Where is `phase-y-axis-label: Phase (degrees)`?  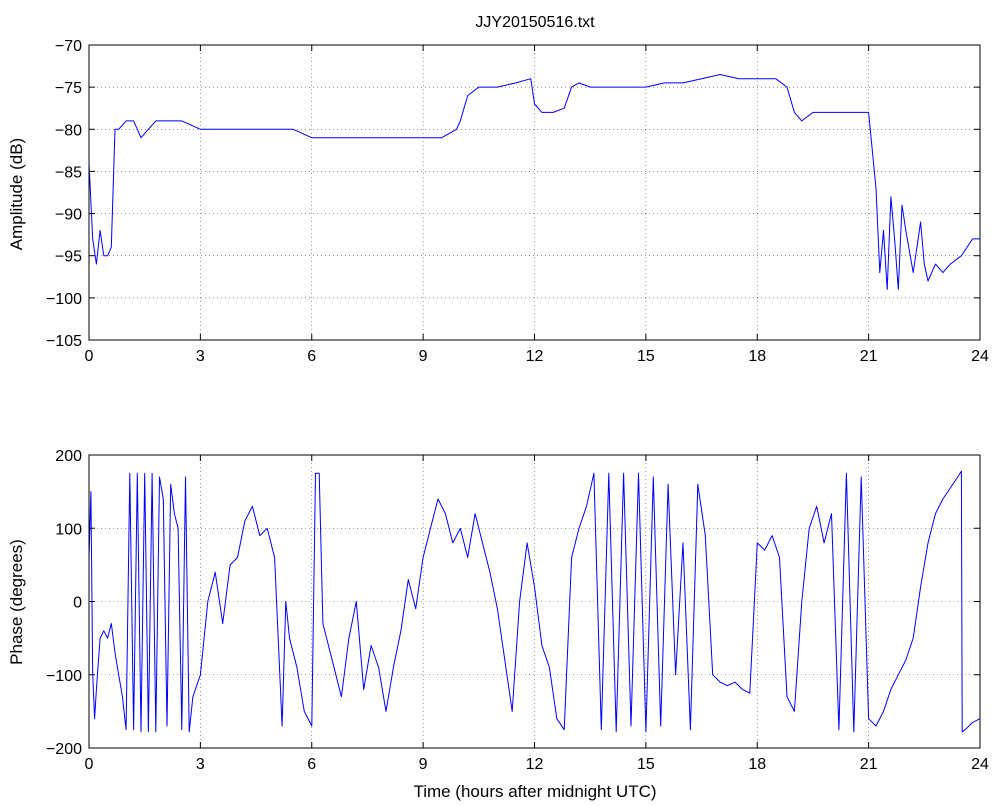 phase-y-axis-label: Phase (degrees) is located at coordinates (16, 602).